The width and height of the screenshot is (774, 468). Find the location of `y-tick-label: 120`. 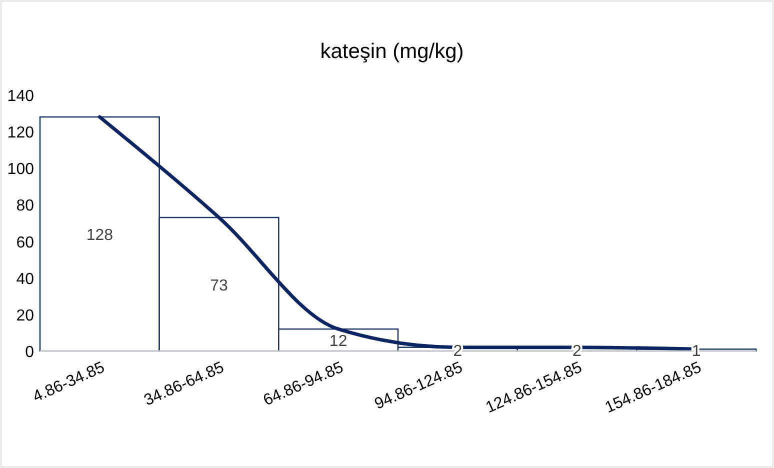

y-tick-label: 120 is located at coordinates (20, 133).